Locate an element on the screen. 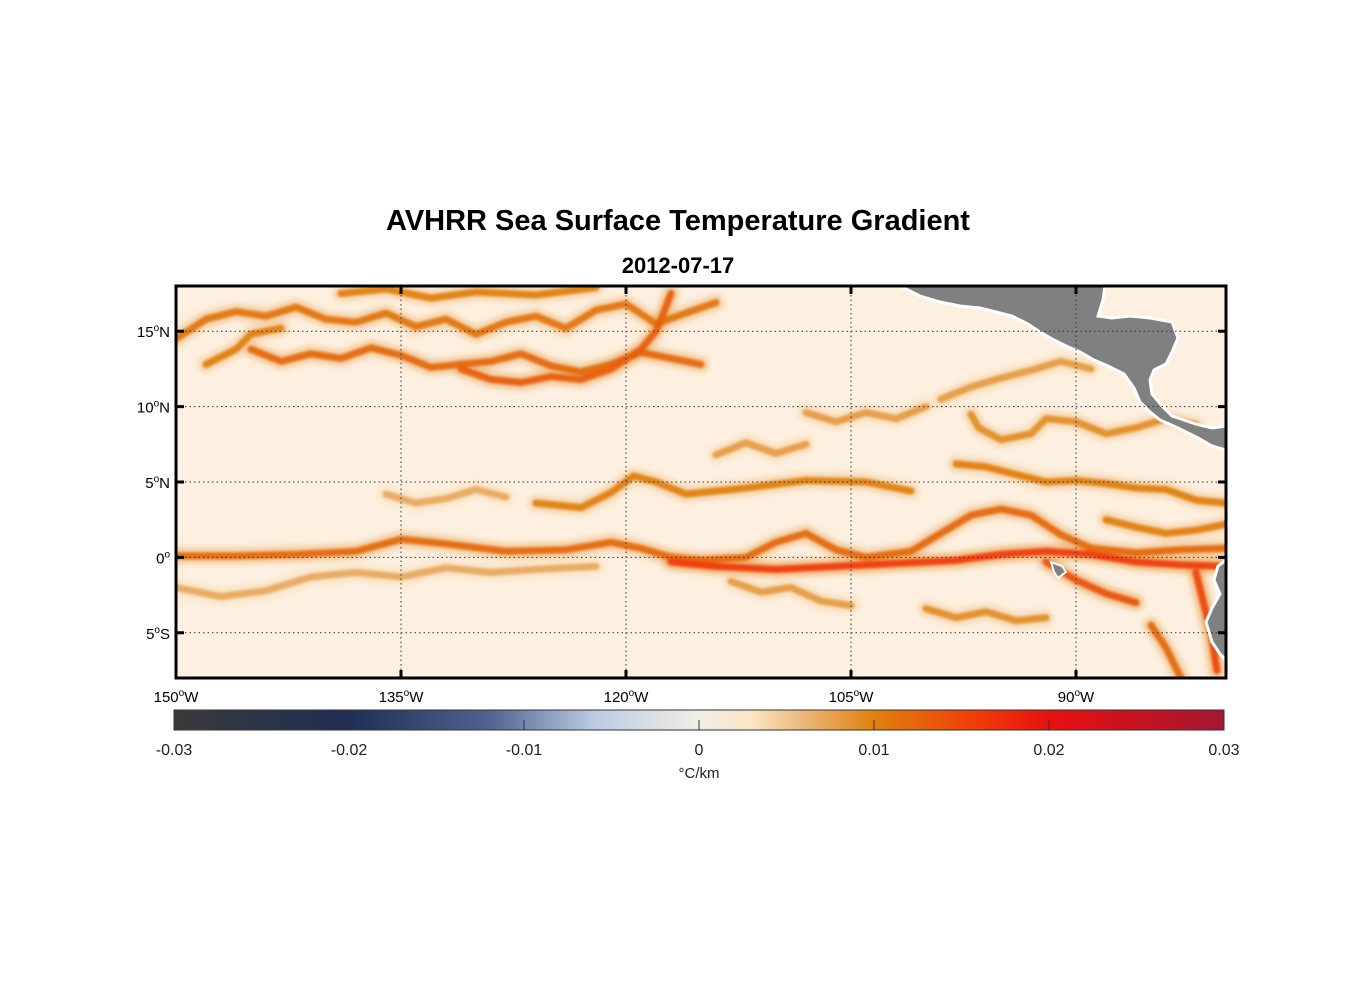 The image size is (1356, 1000). front-4s-east is located at coordinates (986, 615).